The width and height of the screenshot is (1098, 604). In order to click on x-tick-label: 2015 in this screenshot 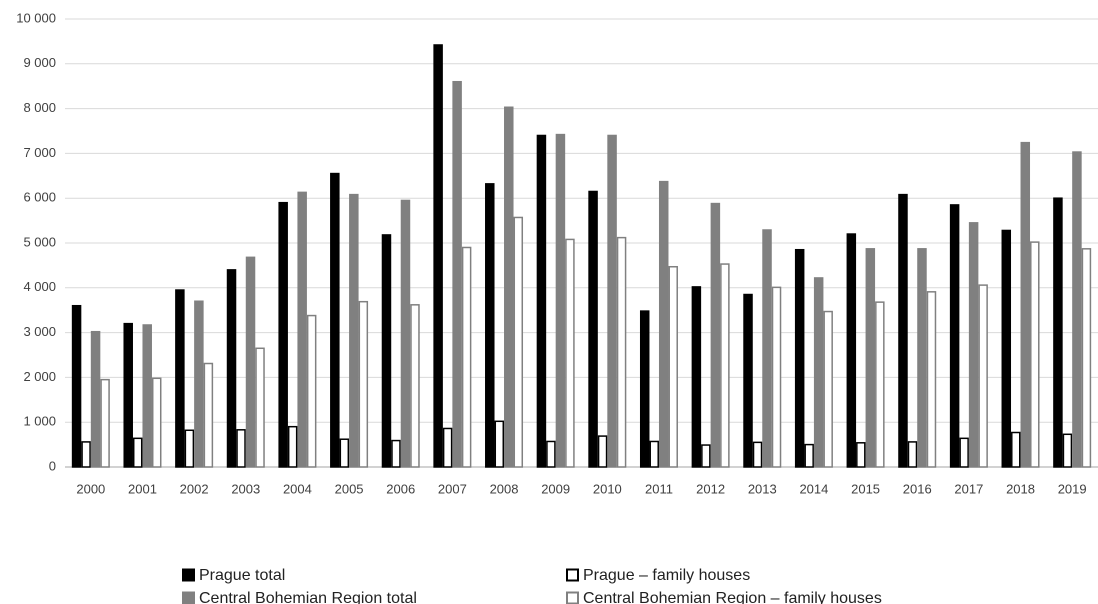, I will do `click(865, 488)`.